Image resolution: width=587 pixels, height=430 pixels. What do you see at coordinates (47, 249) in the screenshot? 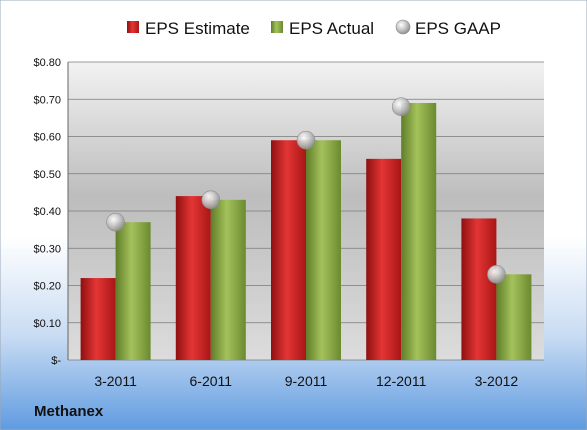
I see `y-tick-label: $0.30` at bounding box center [47, 249].